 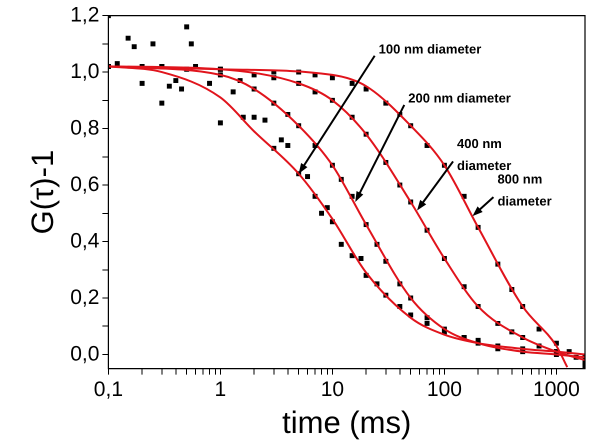 What do you see at coordinates (347, 422) in the screenshot?
I see `x-axis-title: time (ms)` at bounding box center [347, 422].